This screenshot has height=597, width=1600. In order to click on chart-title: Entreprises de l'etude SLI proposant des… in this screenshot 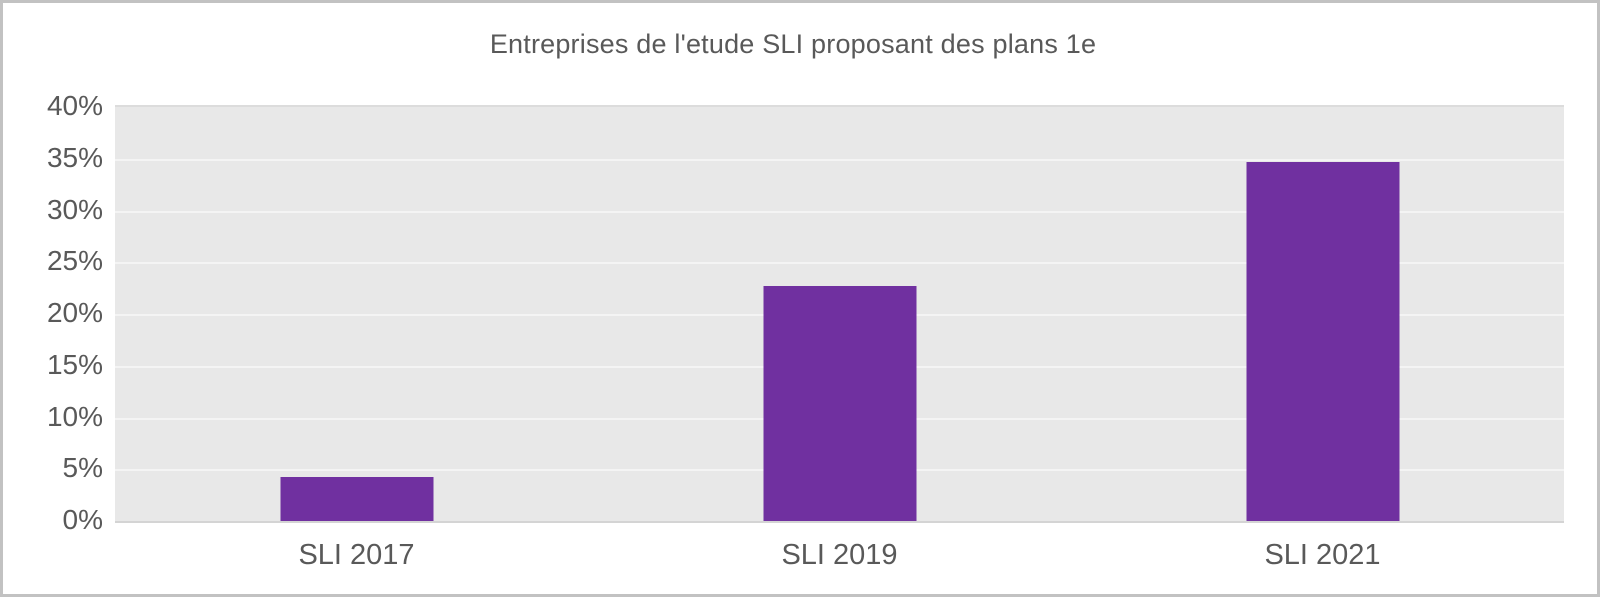, I will do `click(793, 44)`.